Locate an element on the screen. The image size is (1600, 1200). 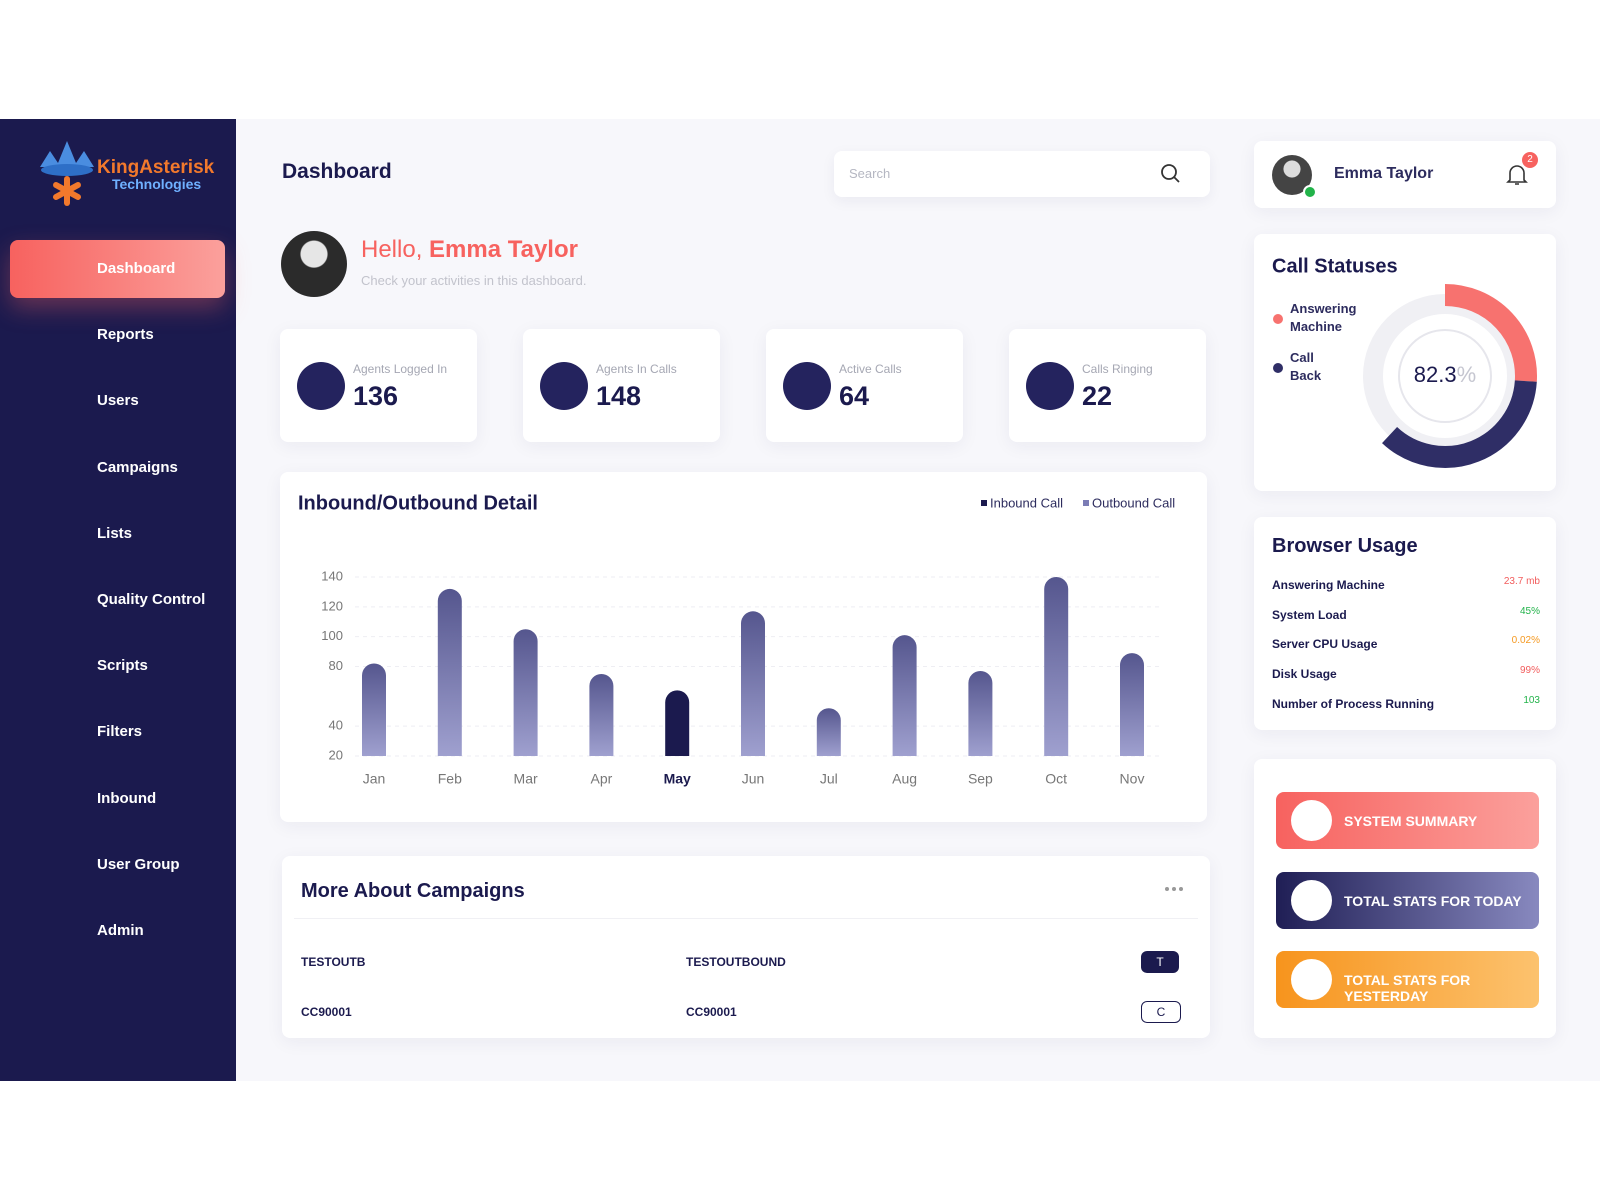
menu-item: Reports is located at coordinates (117, 335).